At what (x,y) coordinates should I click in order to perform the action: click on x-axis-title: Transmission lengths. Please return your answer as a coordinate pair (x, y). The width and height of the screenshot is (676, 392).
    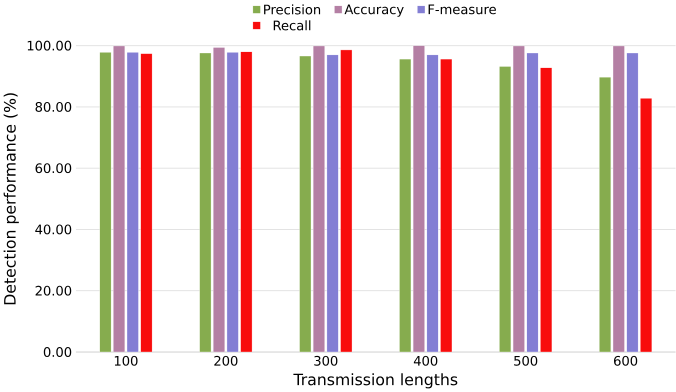
    Looking at the image, I should click on (375, 380).